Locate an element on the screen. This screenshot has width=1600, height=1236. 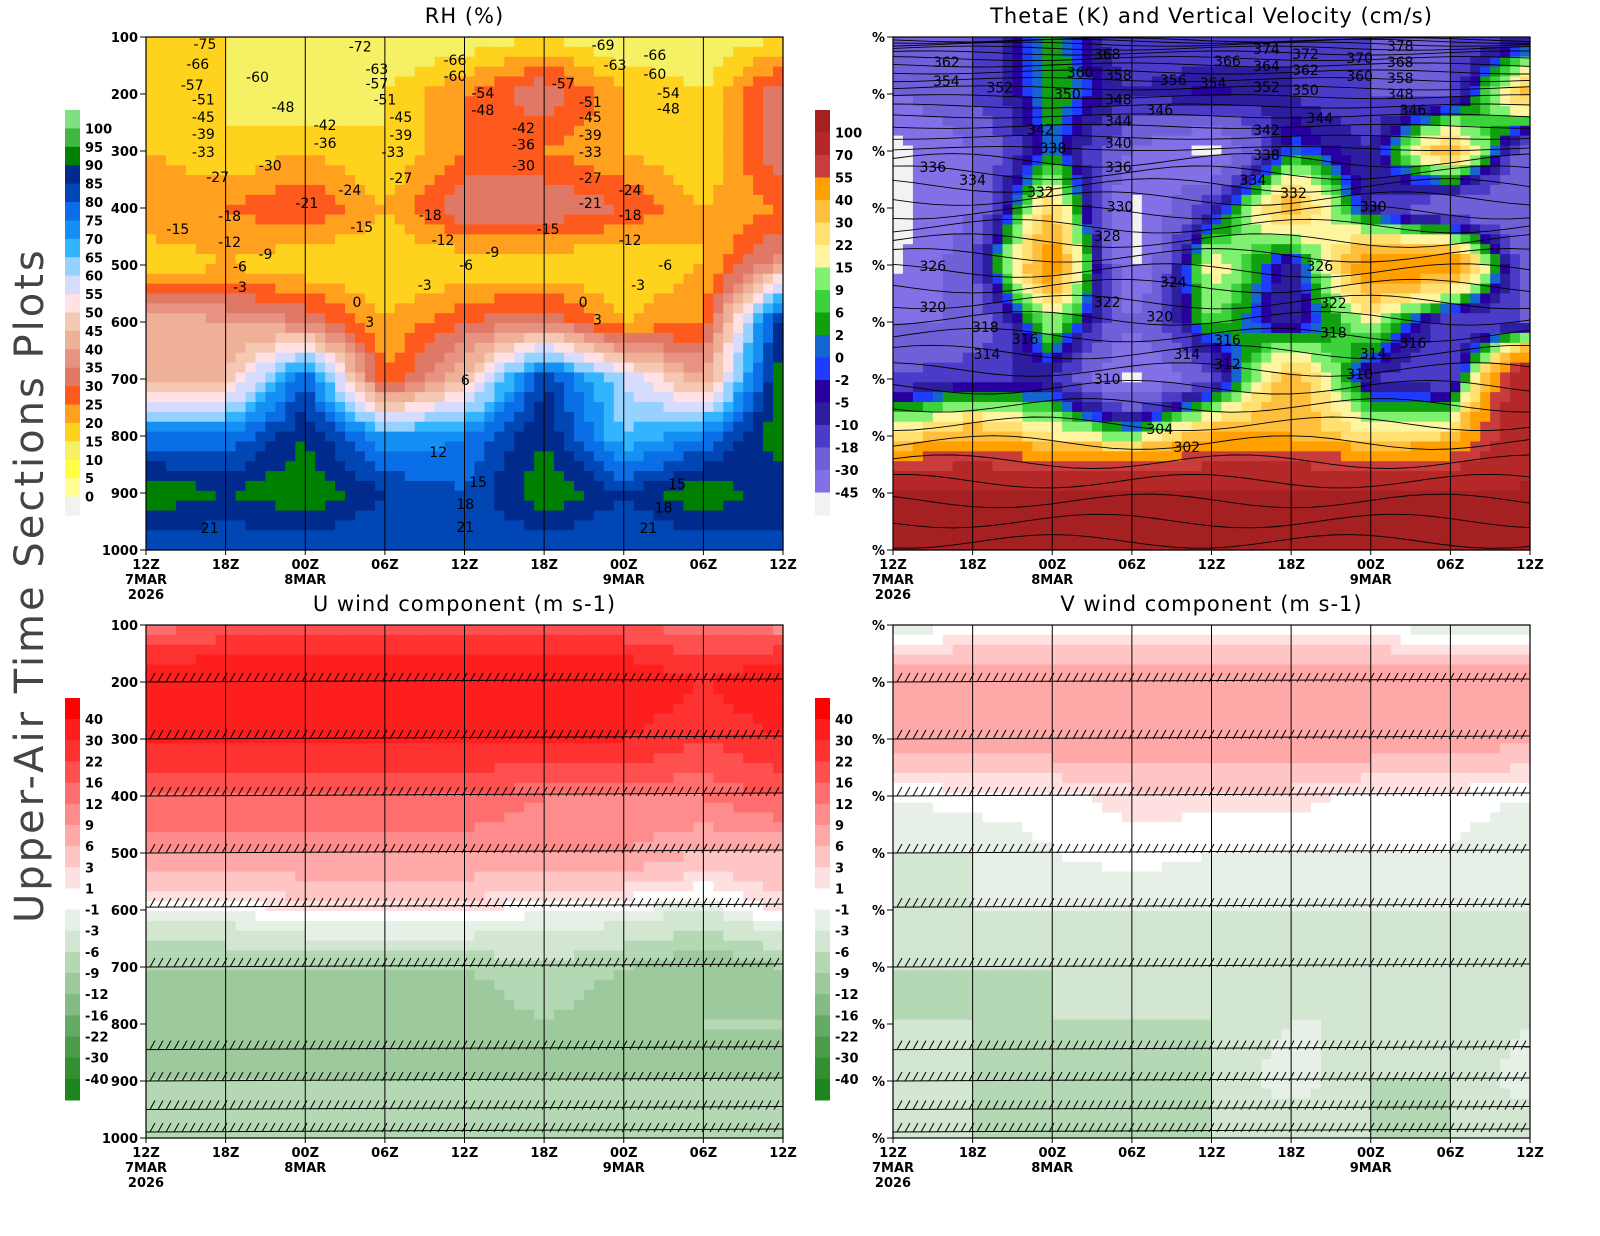
colorbar-box is located at coordinates (72, 175).